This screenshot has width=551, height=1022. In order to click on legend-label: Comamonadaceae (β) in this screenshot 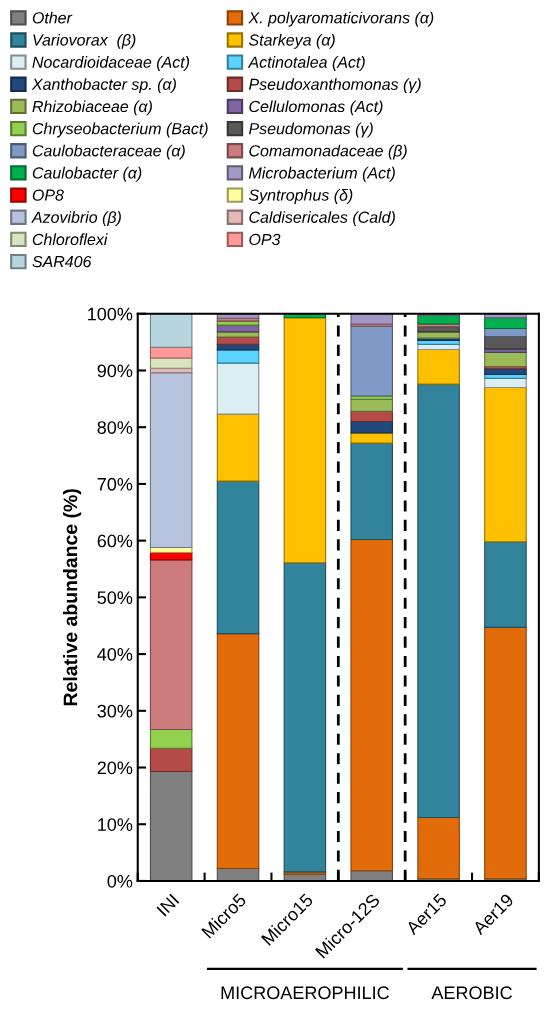, I will do `click(328, 152)`.